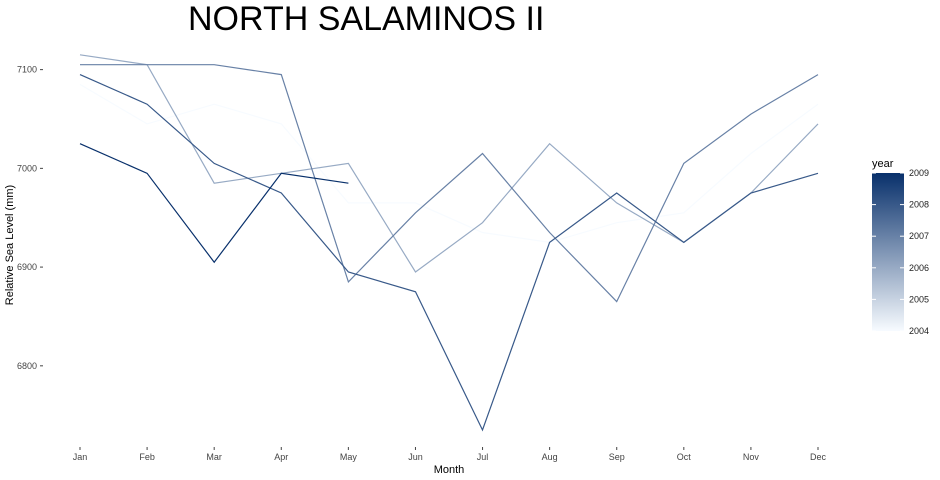 Image resolution: width=940 pixels, height=480 pixels. What do you see at coordinates (80, 457) in the screenshot?
I see `x-tick-label: Jan` at bounding box center [80, 457].